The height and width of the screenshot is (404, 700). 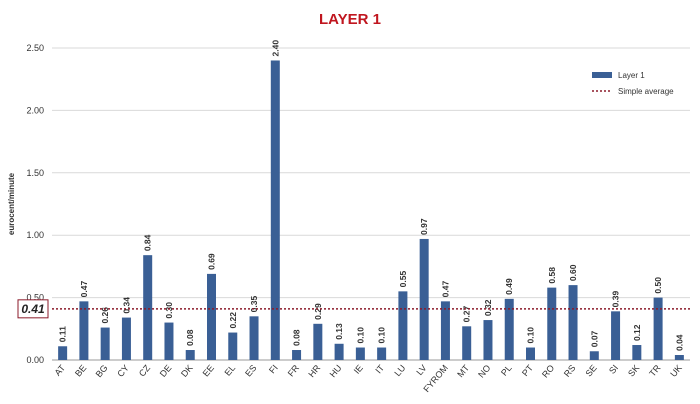 I want to click on value-label: 0.07, so click(x=594, y=338).